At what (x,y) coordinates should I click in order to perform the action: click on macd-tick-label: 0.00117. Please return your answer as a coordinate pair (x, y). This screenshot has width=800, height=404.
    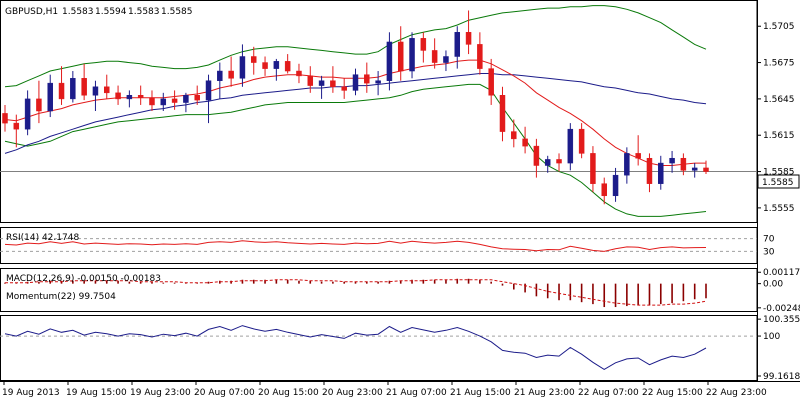
    Looking at the image, I should click on (781, 273).